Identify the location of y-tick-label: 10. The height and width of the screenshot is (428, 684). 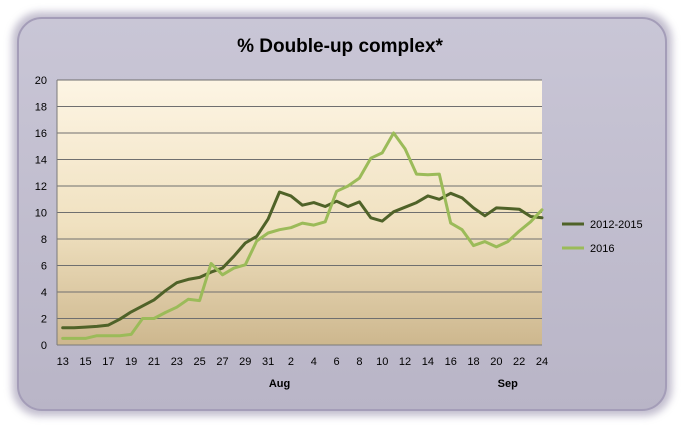
(41, 214).